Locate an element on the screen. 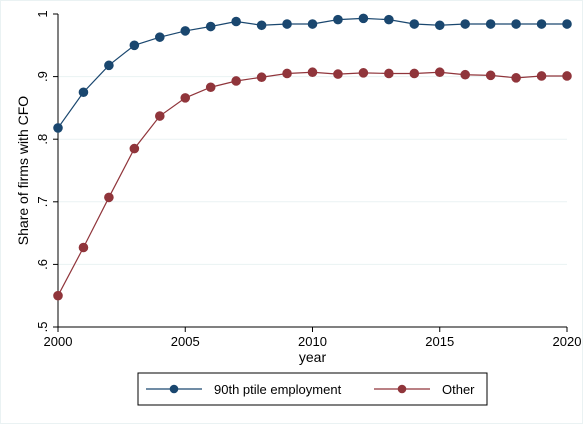  legend: 90th ptile employment Other is located at coordinates (312, 389).